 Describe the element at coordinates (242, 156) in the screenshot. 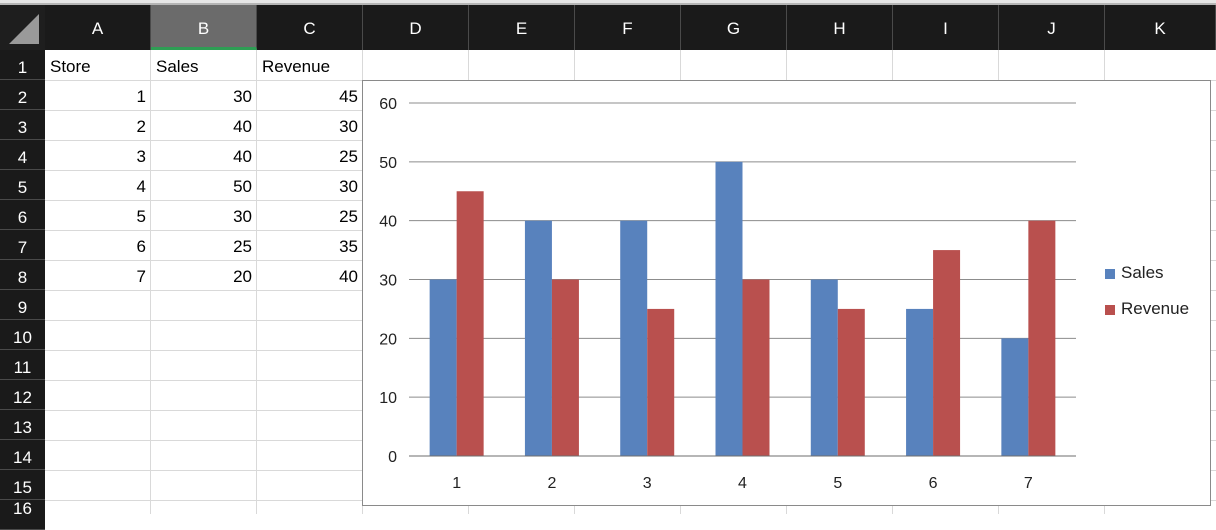

I see `cell-b4: 40` at that location.